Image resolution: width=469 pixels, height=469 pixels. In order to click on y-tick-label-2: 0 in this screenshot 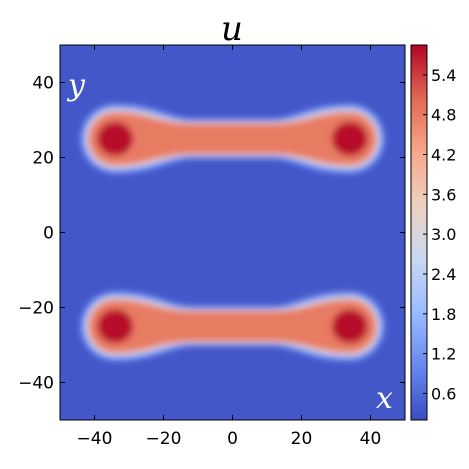, I will do `click(48, 234)`.